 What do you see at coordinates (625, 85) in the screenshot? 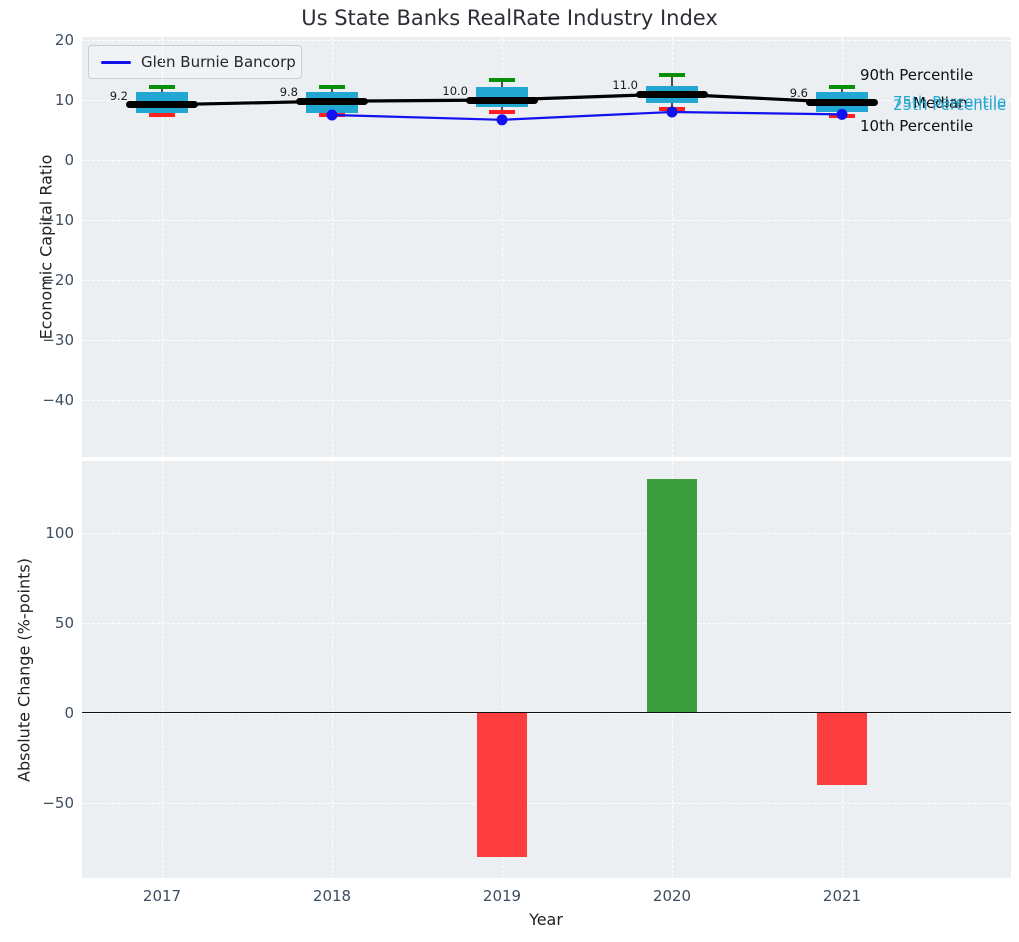
I see `median-value-label: 11.0` at bounding box center [625, 85].